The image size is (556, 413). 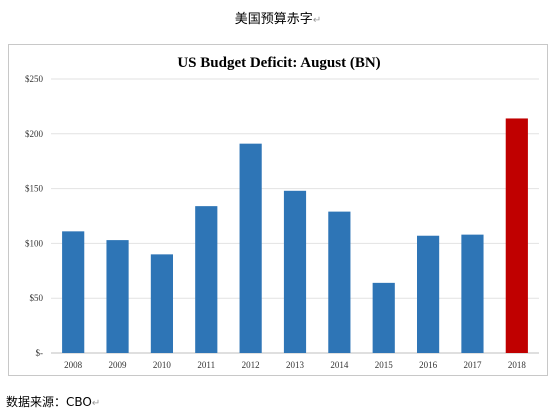 I want to click on source-note: 数据来源：CBO↵, so click(x=53, y=402).